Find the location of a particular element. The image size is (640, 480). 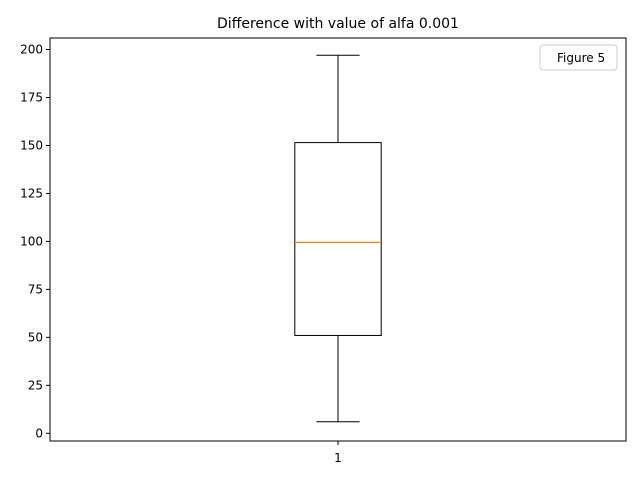

legend-box is located at coordinates (578, 57).